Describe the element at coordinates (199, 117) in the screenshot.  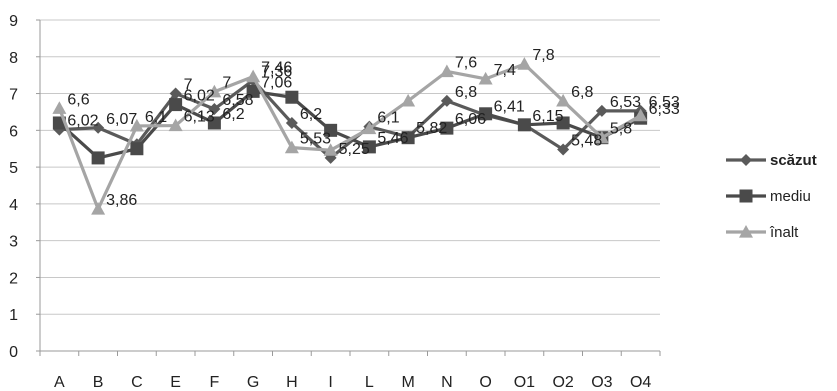
I see `data-label: 6,13` at that location.